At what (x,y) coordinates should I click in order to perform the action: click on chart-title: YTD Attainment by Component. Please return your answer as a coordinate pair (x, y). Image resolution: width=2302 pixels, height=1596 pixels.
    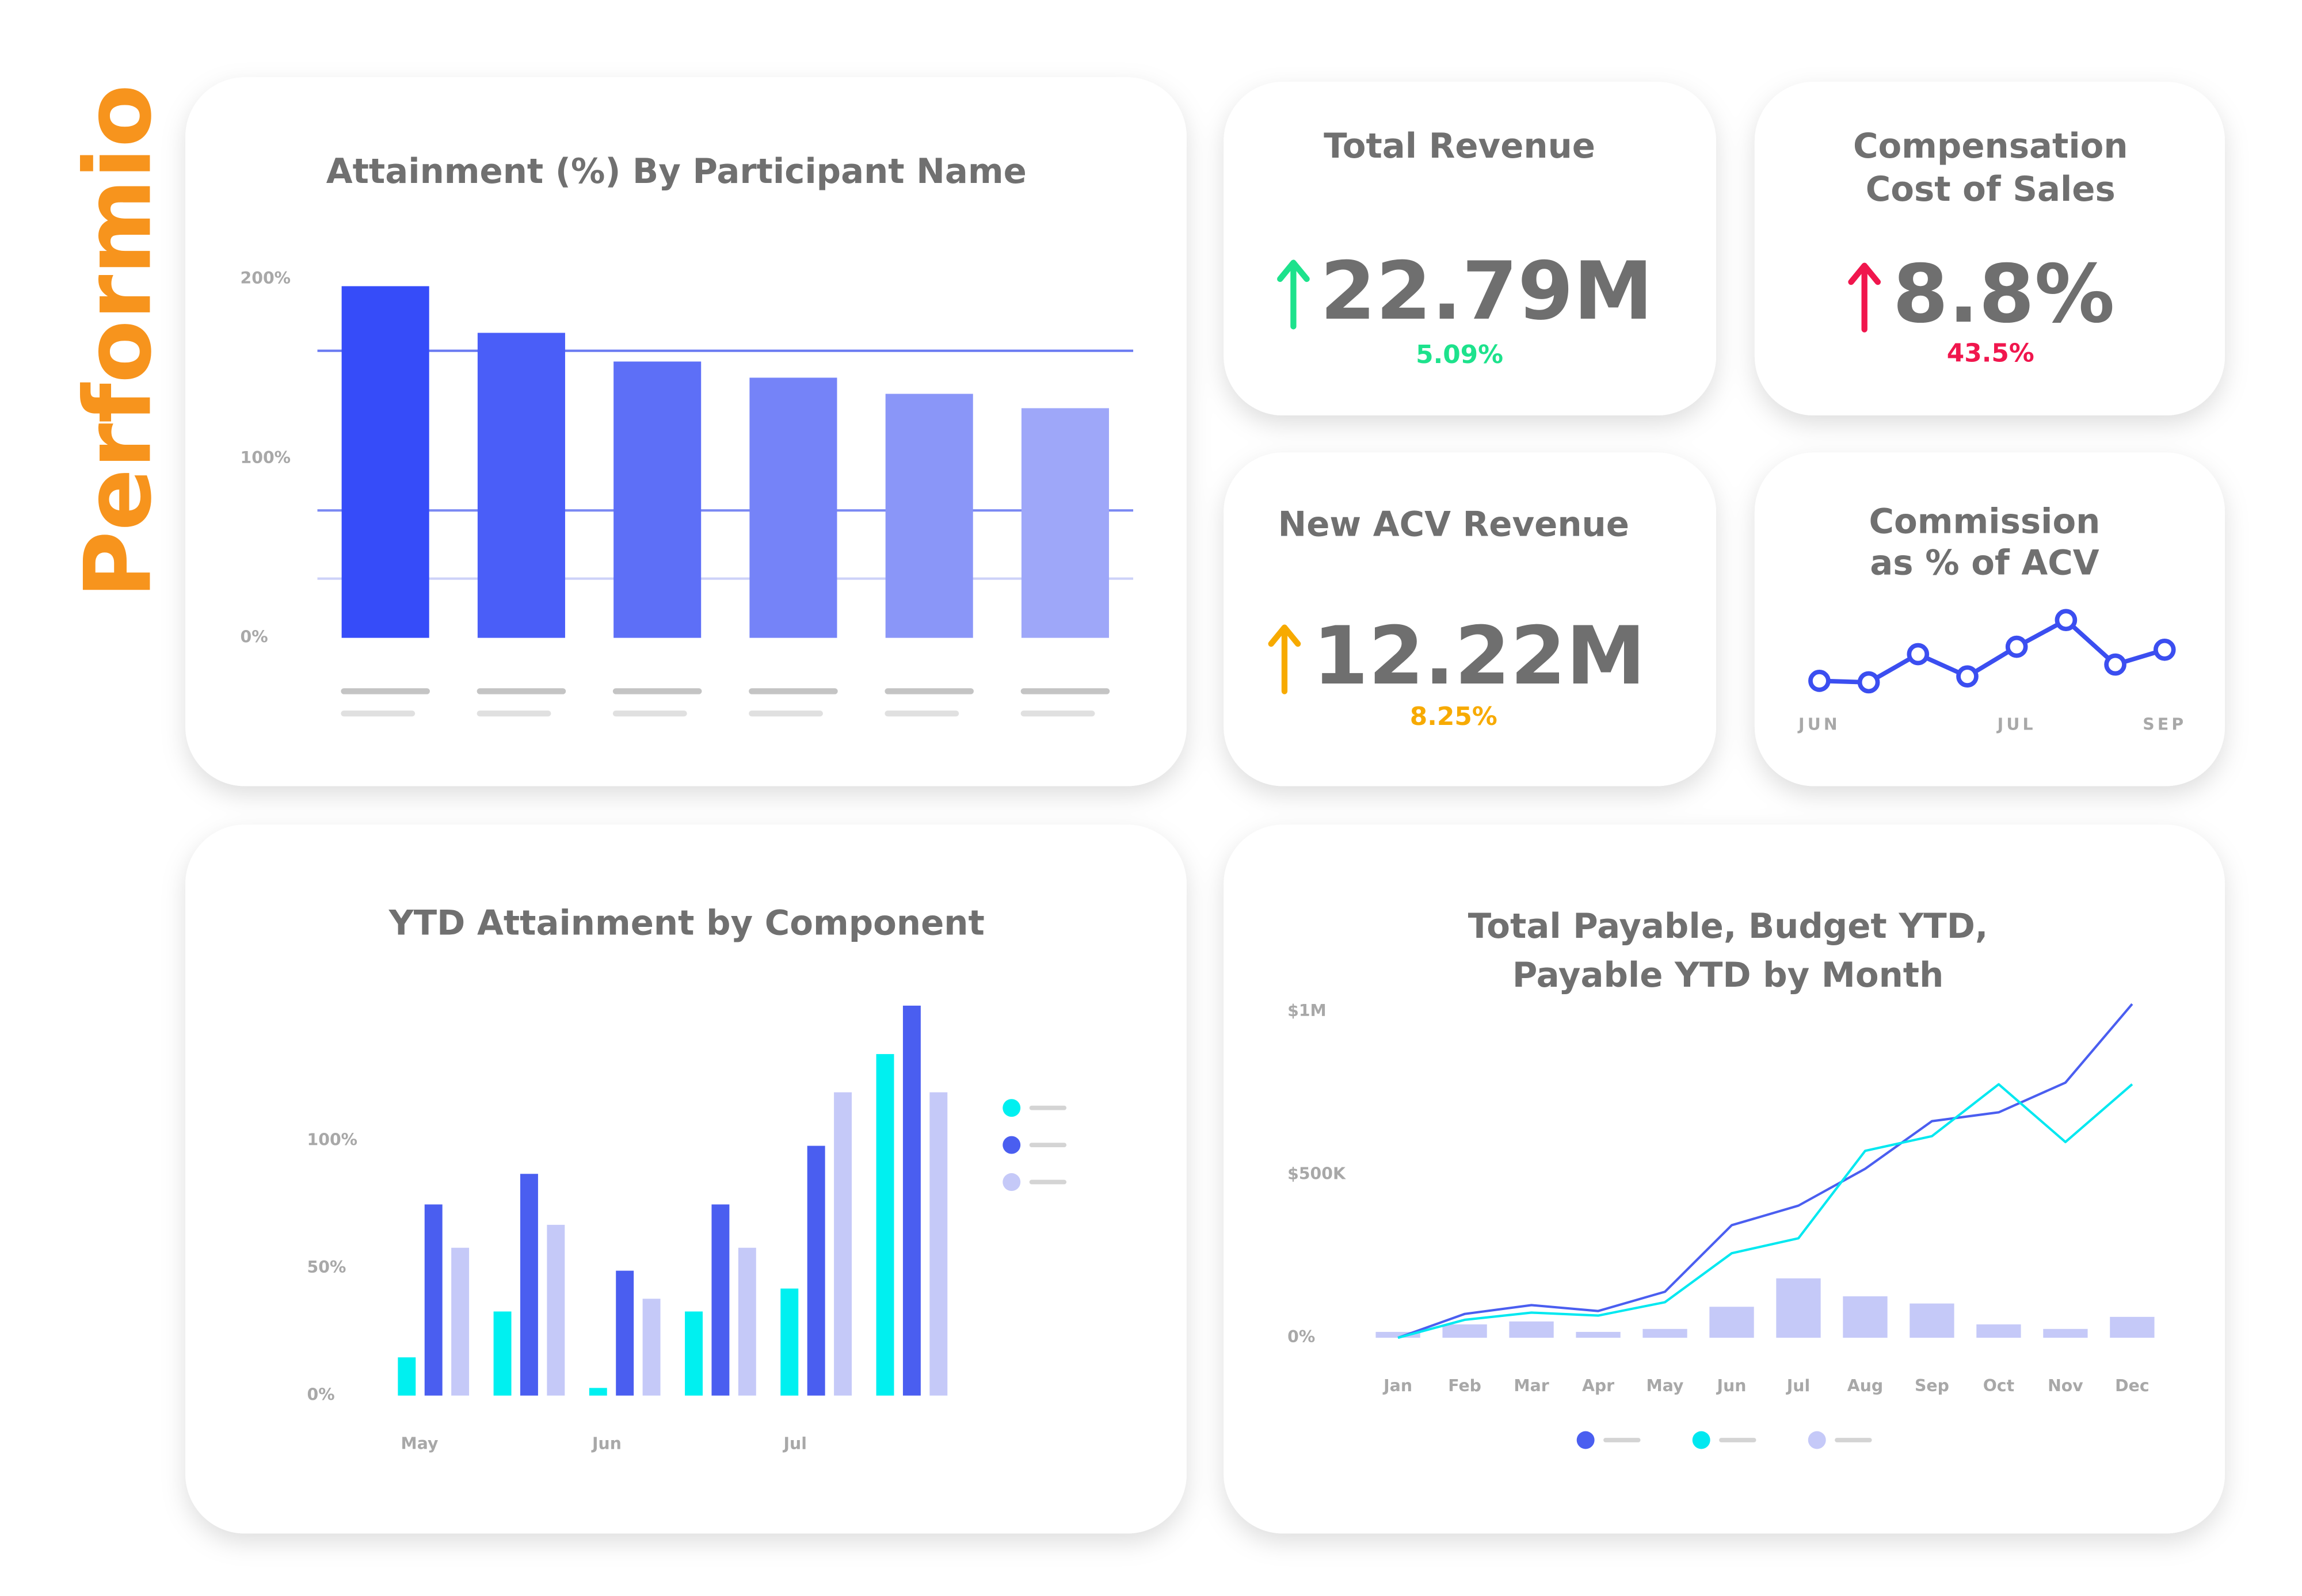
    Looking at the image, I should click on (686, 923).